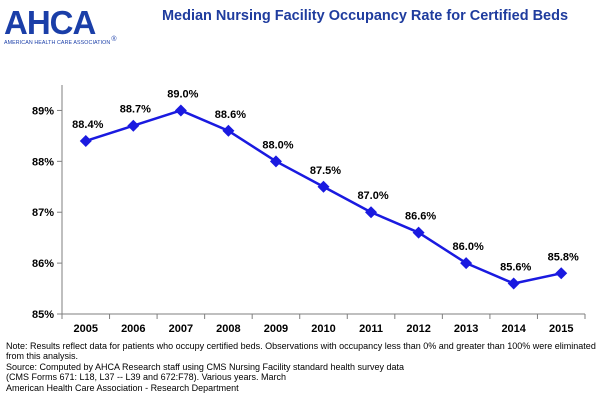 The image size is (600, 403). Describe the element at coordinates (325, 171) in the screenshot. I see `data-label: 87.5%` at that location.